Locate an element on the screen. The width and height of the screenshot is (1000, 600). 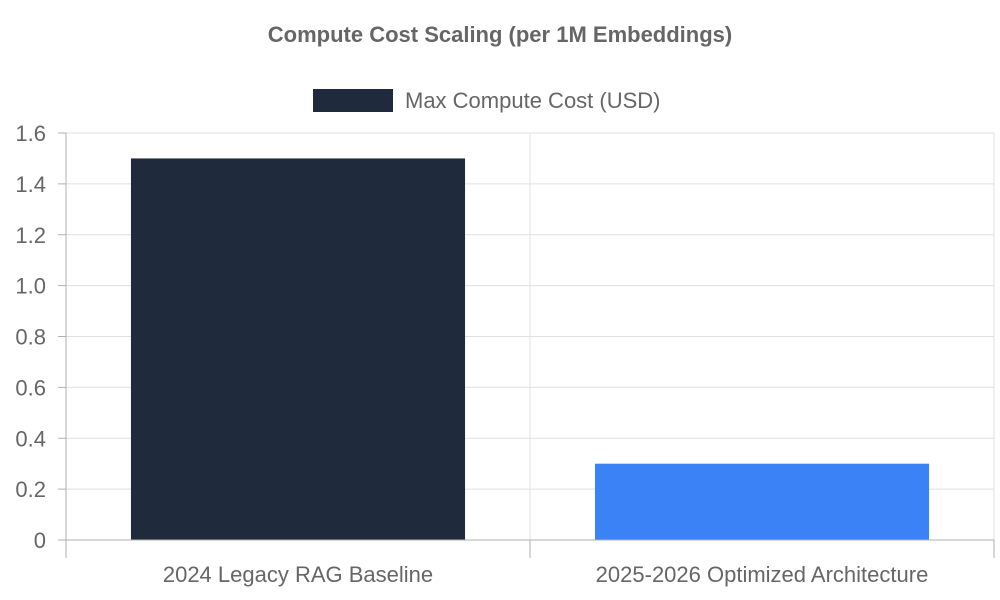
y-tick-label: 1.4 is located at coordinates (30, 184).